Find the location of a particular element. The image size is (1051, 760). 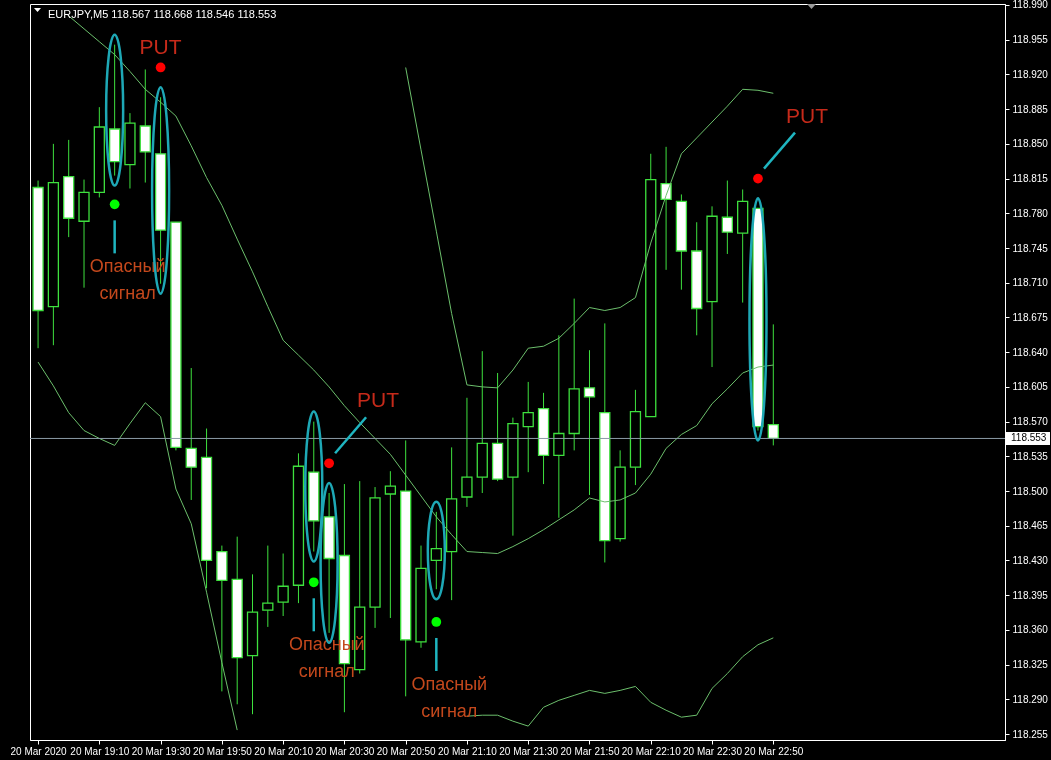

y-tick-label: 118.395 is located at coordinates (1030, 595).